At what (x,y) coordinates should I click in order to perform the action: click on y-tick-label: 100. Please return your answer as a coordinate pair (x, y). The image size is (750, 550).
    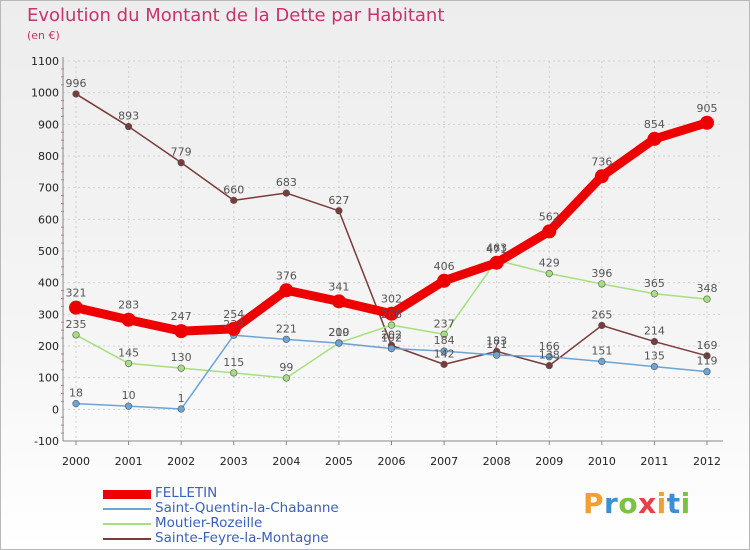
    Looking at the image, I should click on (48, 378).